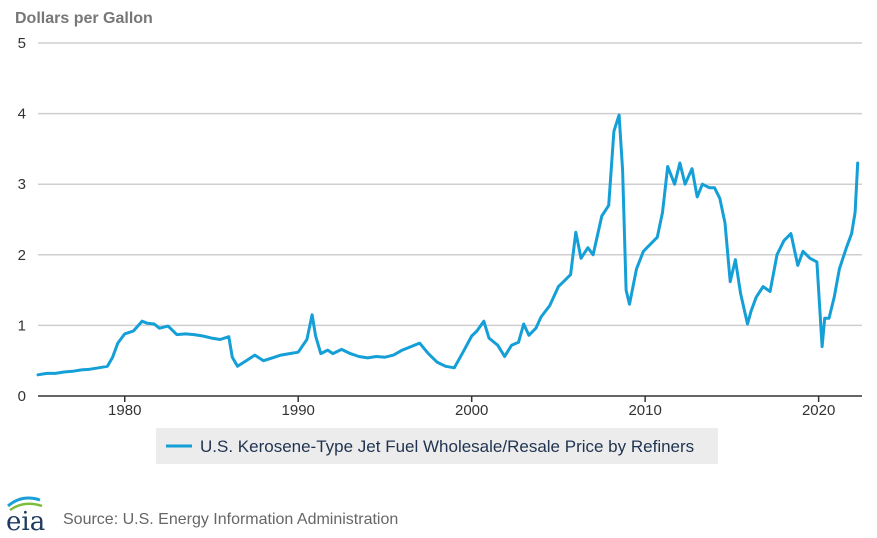  I want to click on y-tick-label: 0, so click(22, 396).